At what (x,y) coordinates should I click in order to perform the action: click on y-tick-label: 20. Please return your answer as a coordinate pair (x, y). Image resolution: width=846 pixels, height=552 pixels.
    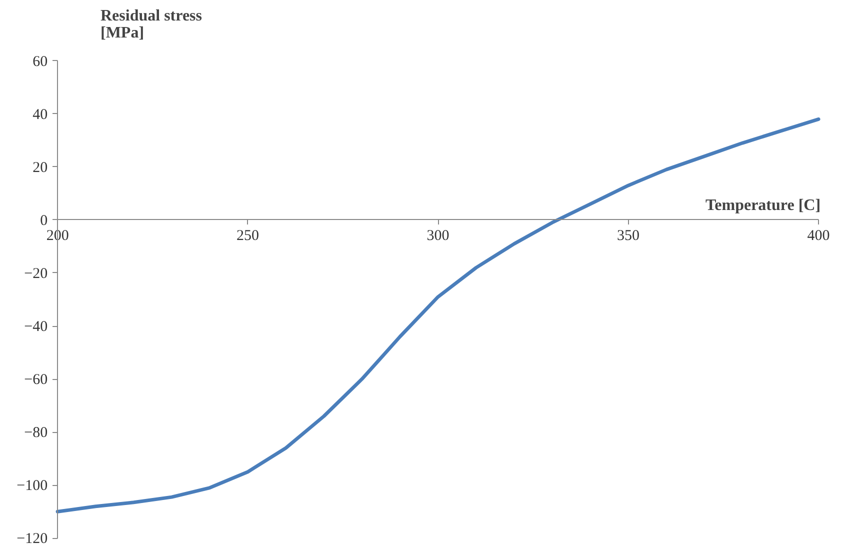
    Looking at the image, I should click on (40, 168).